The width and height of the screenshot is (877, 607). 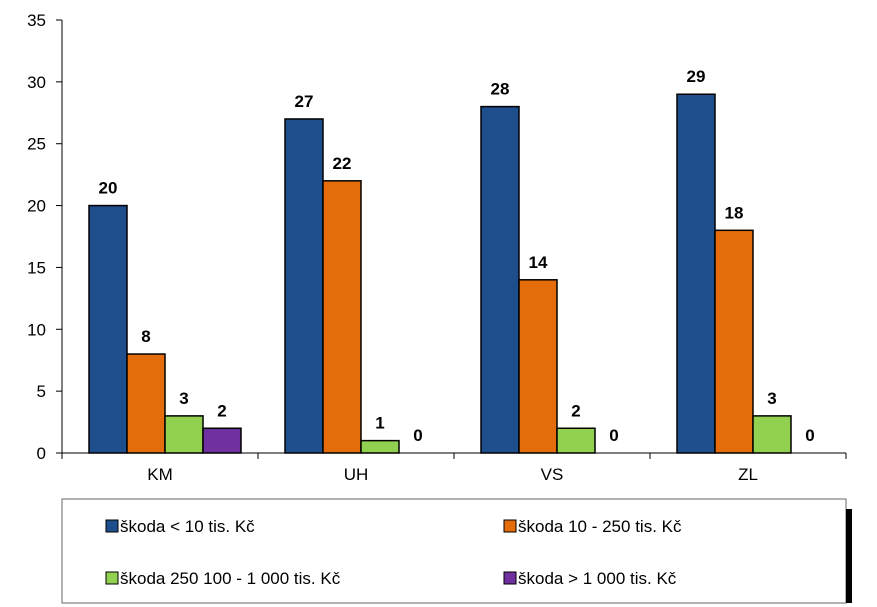 What do you see at coordinates (36, 329) in the screenshot?
I see `y-tick-label: 10` at bounding box center [36, 329].